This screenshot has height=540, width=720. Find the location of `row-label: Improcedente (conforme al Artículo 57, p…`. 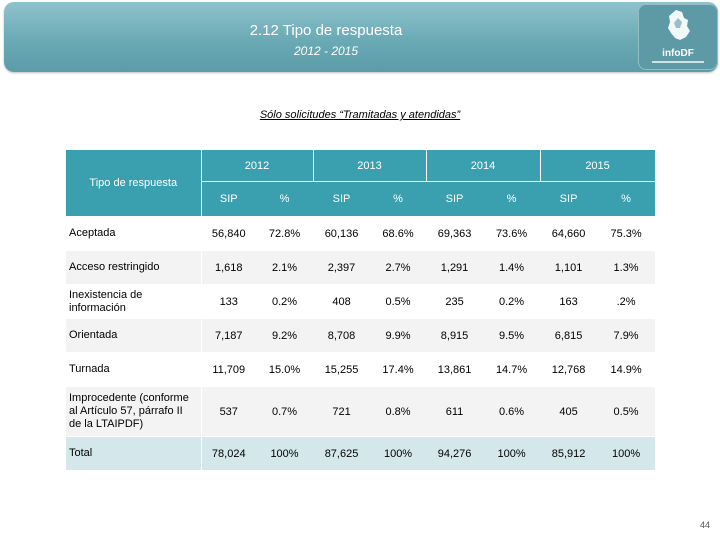

row-label: Improcedente (conforme al Artículo 57, p… is located at coordinates (134, 411).